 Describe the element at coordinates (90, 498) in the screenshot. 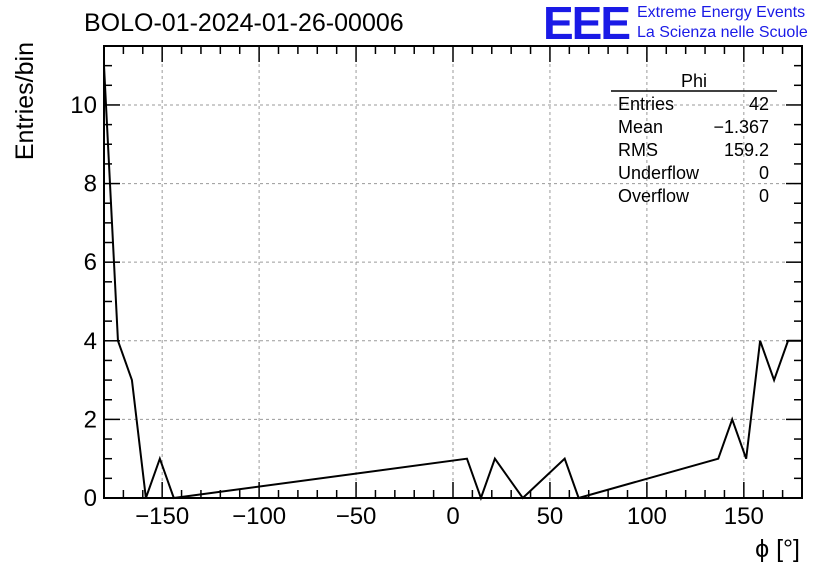

I see `y-tick-label: 0` at that location.